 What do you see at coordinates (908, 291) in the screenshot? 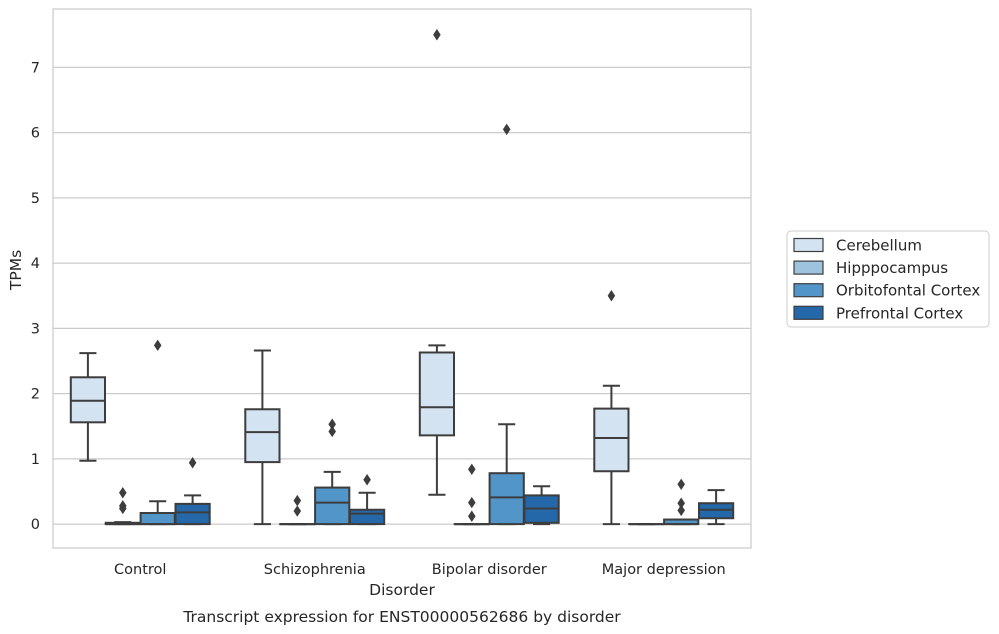
I see `legend-label: Orbitofontal Cortex` at bounding box center [908, 291].